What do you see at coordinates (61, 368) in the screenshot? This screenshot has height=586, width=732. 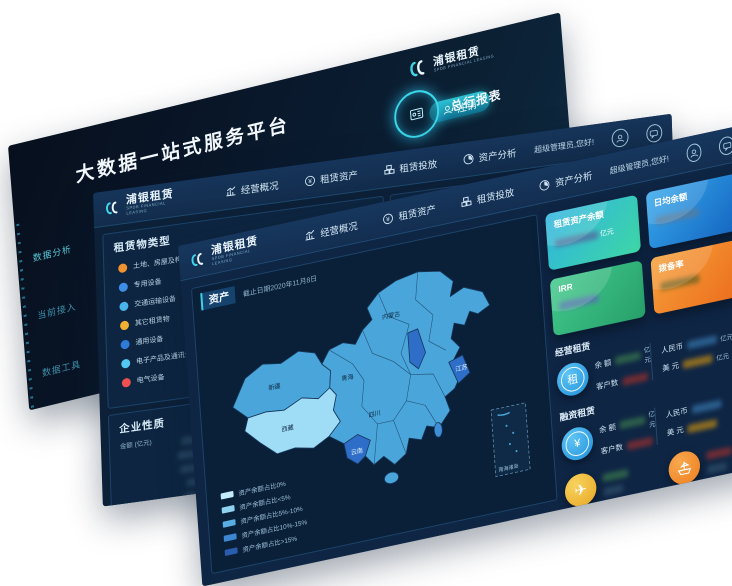 I see `sidebar-item-data-tools: 数据工具` at bounding box center [61, 368].